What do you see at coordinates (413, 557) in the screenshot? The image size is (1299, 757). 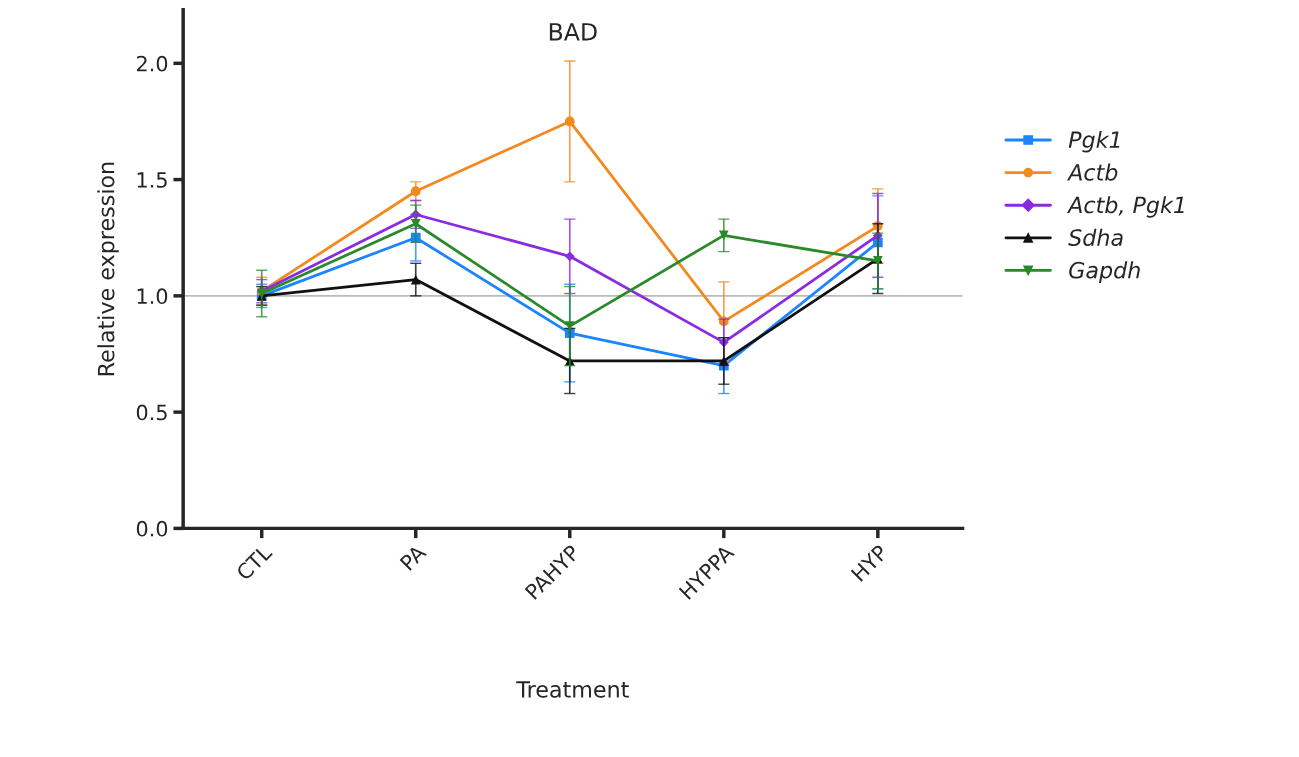 I see `x-tick-label: PA` at bounding box center [413, 557].